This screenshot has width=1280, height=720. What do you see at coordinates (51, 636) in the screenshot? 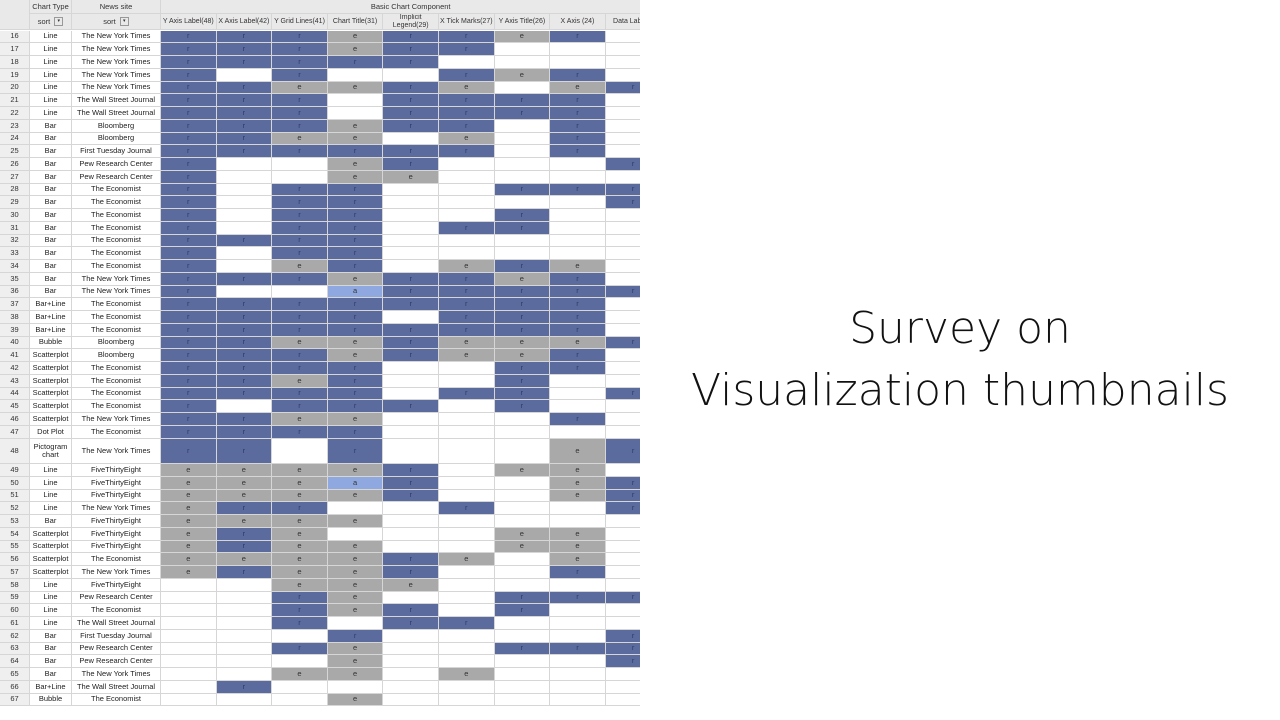
I see `chart-type: Bar` at bounding box center [51, 636].